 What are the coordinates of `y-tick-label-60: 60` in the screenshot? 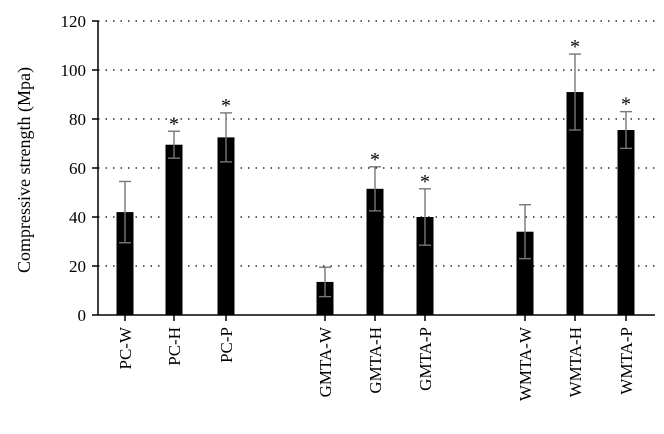 It's located at (77, 168).